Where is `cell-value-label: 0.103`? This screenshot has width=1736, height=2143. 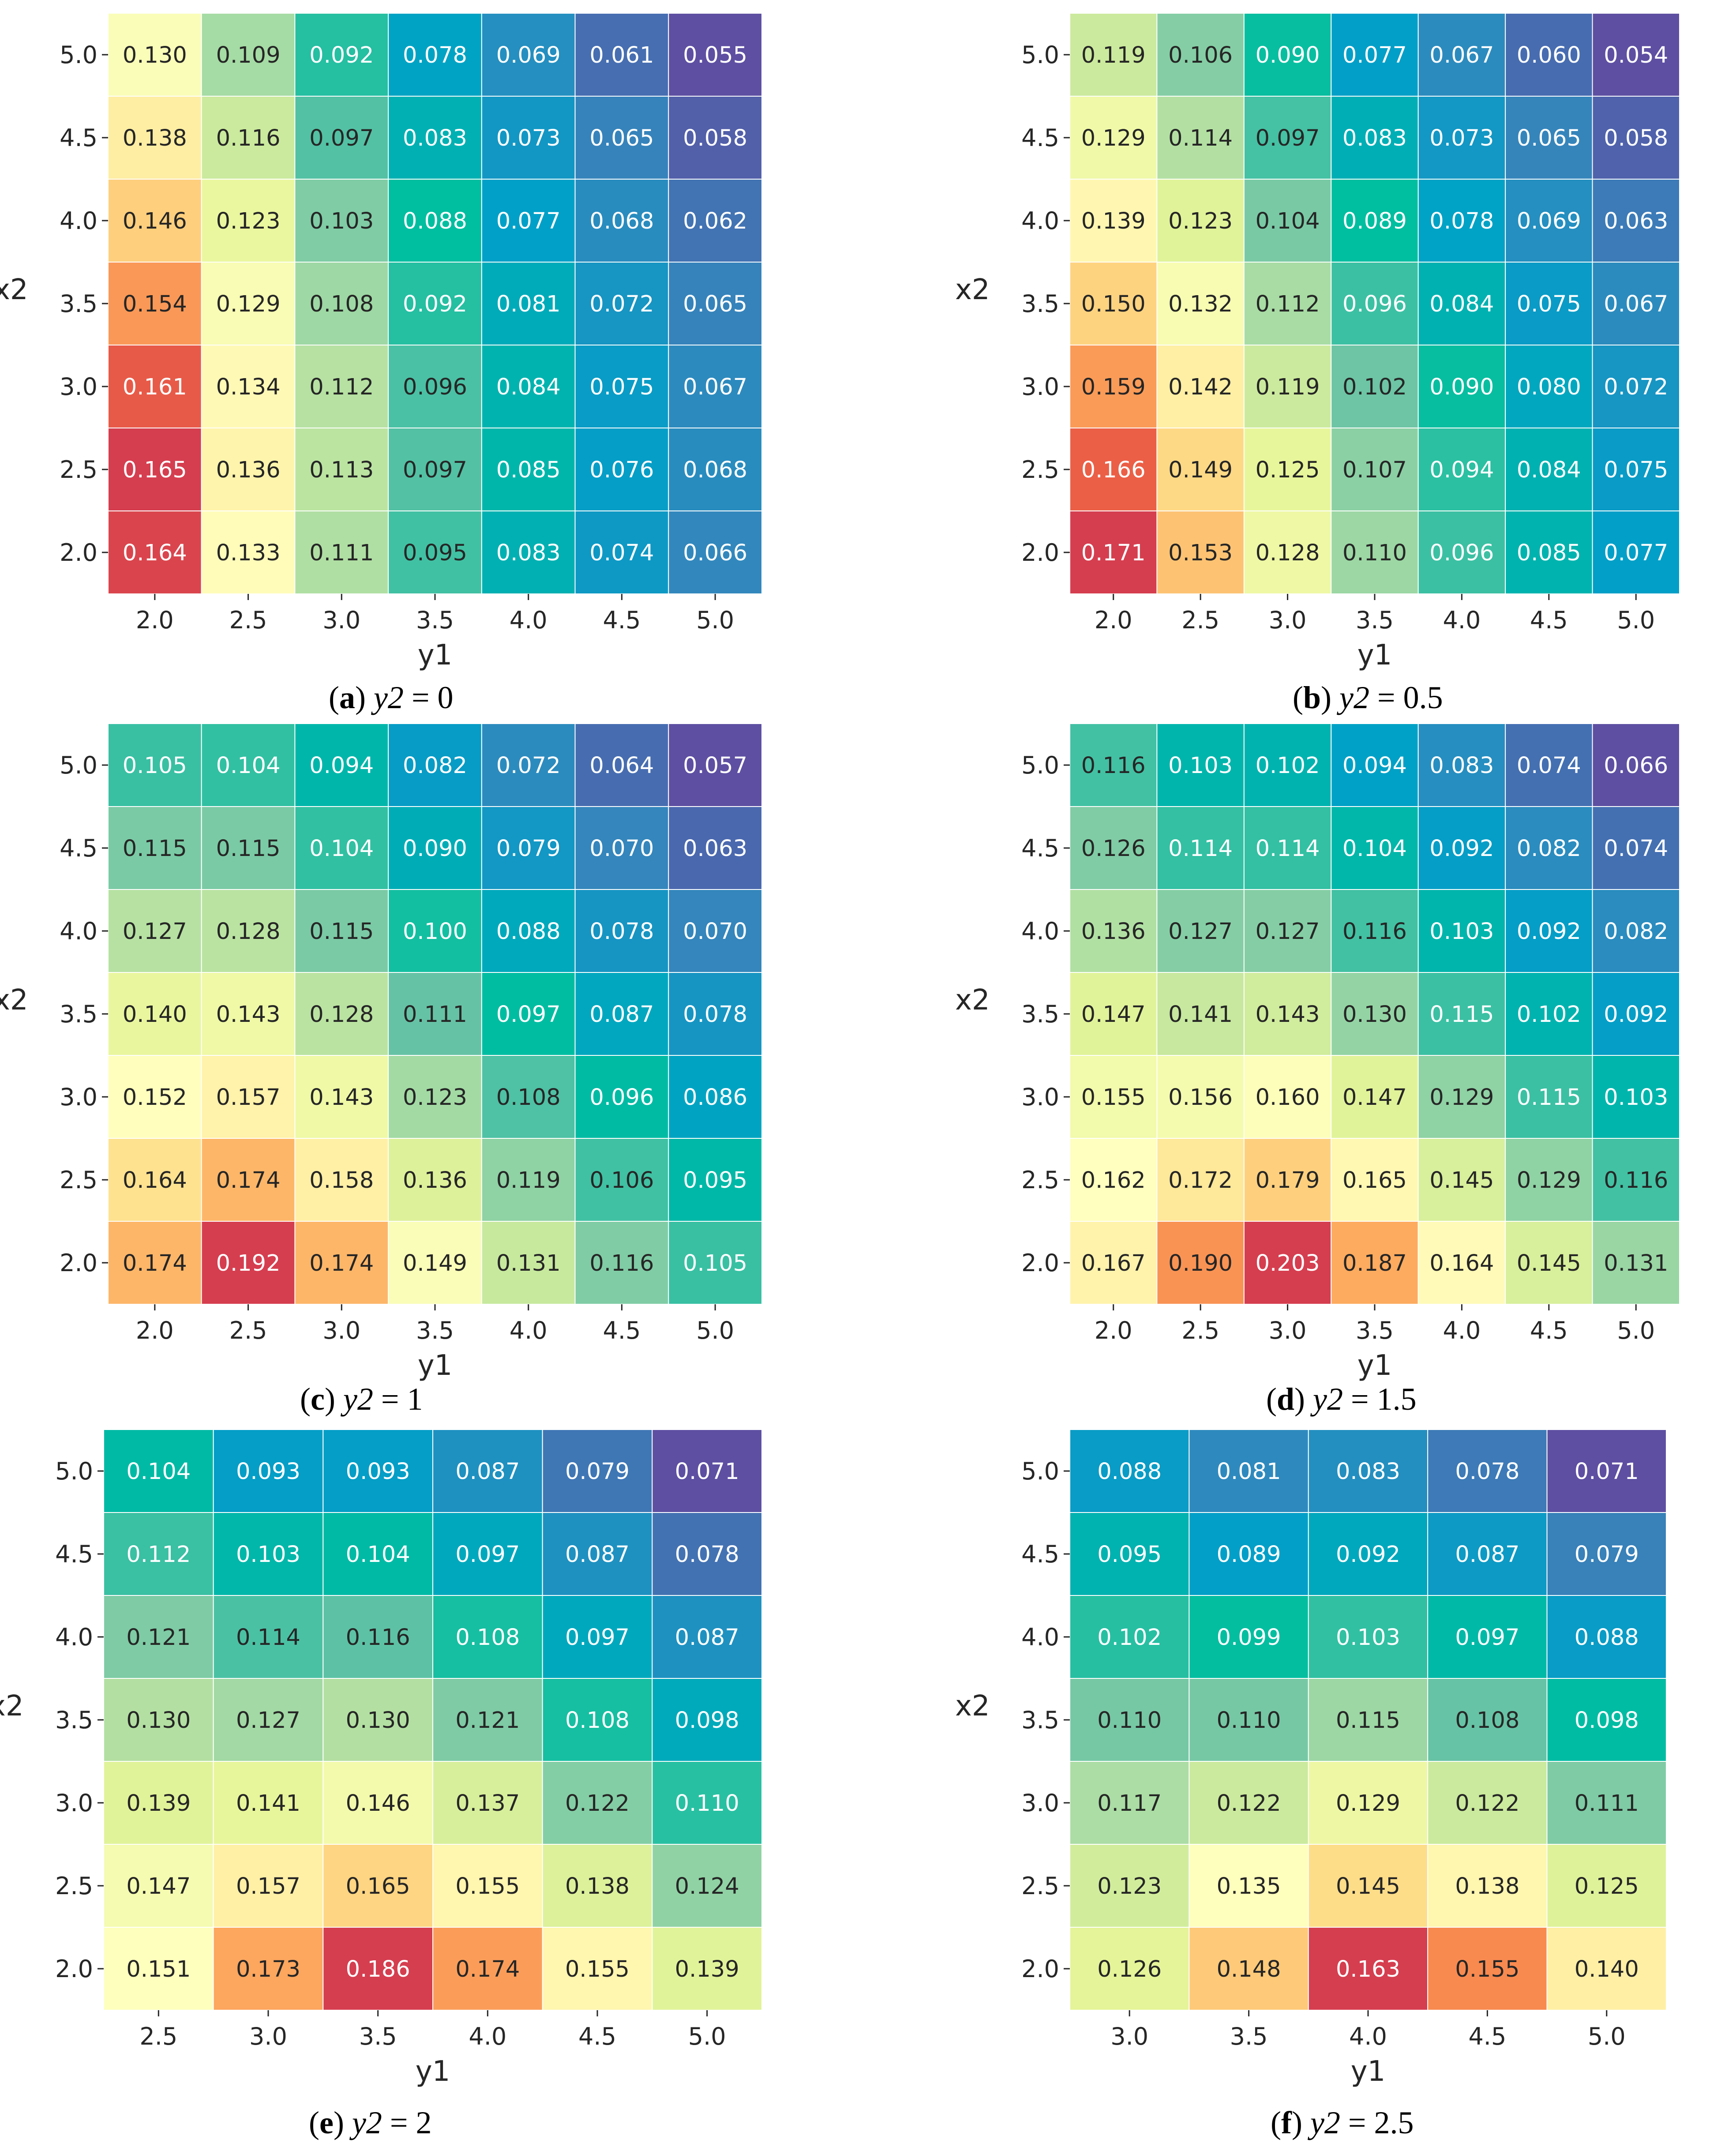 cell-value-label: 0.103 is located at coordinates (268, 1555).